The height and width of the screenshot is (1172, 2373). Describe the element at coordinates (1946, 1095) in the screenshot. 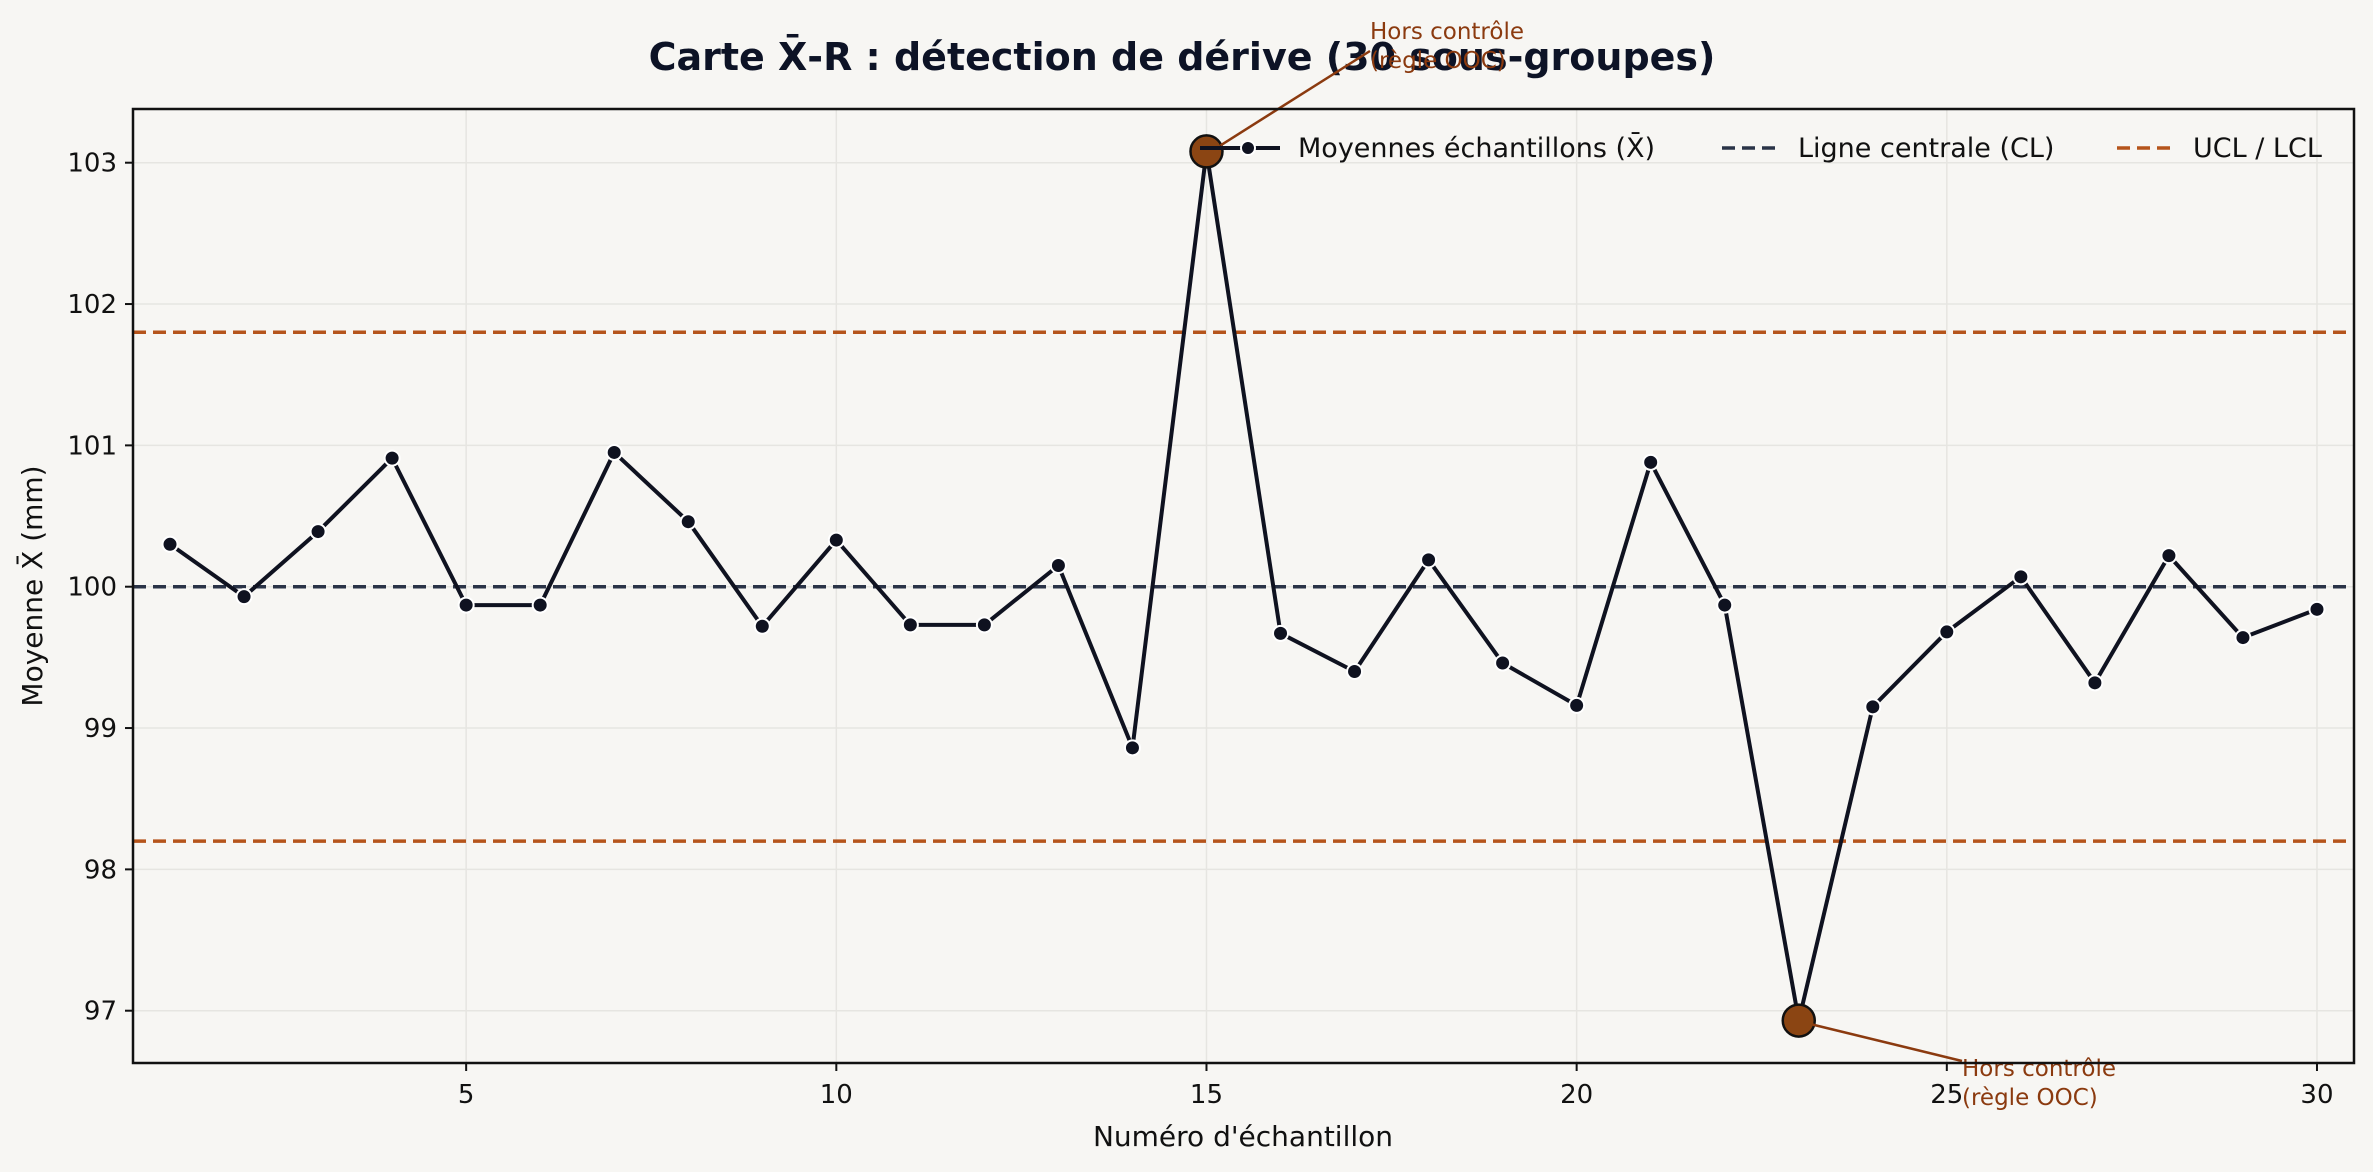

I see `x-tick-label: 25` at that location.